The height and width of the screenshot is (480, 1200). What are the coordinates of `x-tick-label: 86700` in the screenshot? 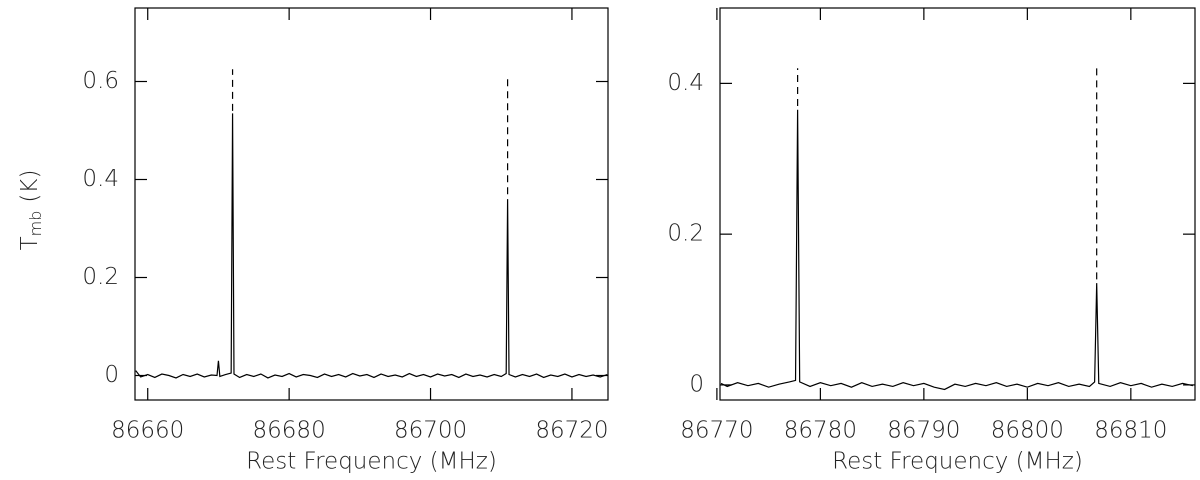 It's located at (430, 431).